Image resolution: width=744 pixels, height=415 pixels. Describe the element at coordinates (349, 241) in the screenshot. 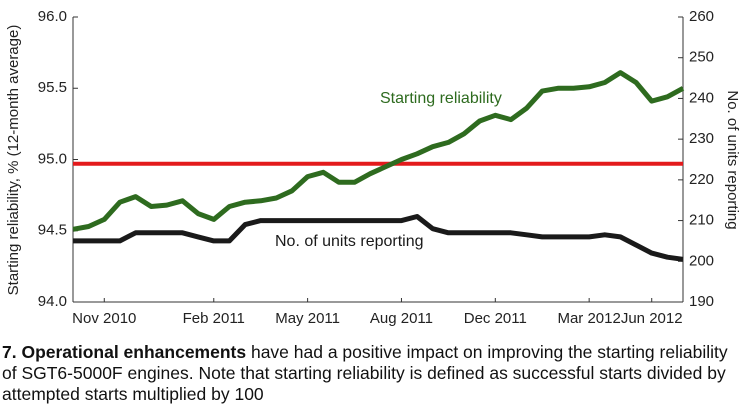

I see `series-label: No. of units reporting` at that location.